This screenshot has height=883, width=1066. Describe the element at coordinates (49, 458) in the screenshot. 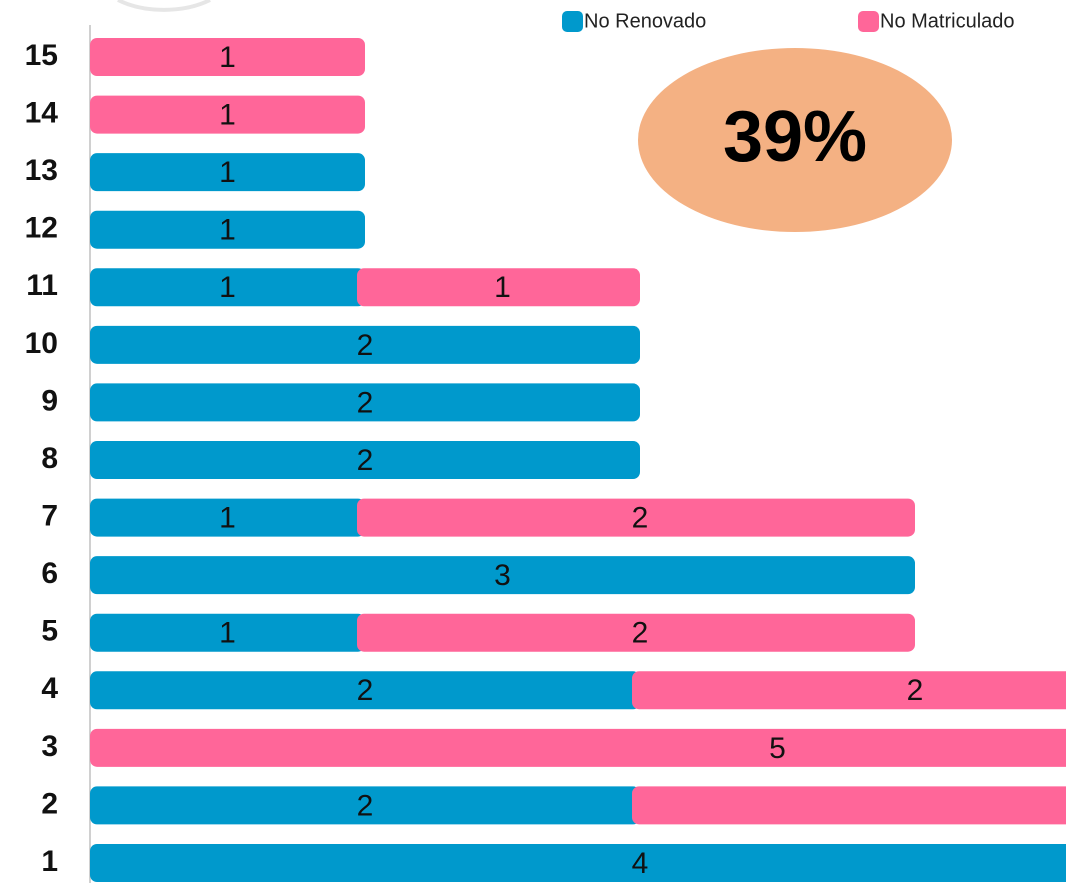

I see `y-tick-label: 8` at that location.